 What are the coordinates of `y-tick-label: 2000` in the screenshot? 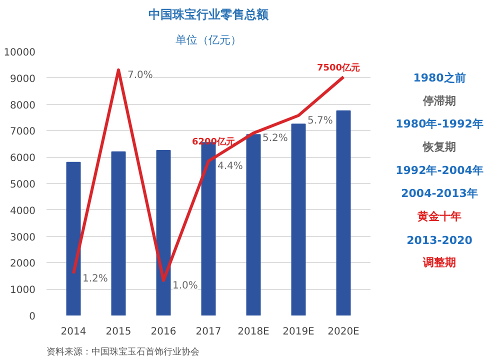 It's located at (23, 264).